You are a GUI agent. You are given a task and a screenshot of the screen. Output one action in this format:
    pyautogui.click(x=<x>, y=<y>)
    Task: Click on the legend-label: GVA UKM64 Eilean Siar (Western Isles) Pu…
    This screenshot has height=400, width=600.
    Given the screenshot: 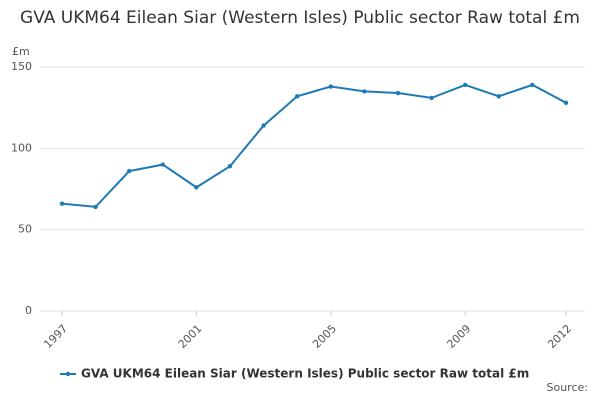 What is the action you would take?
    pyautogui.click(x=305, y=374)
    